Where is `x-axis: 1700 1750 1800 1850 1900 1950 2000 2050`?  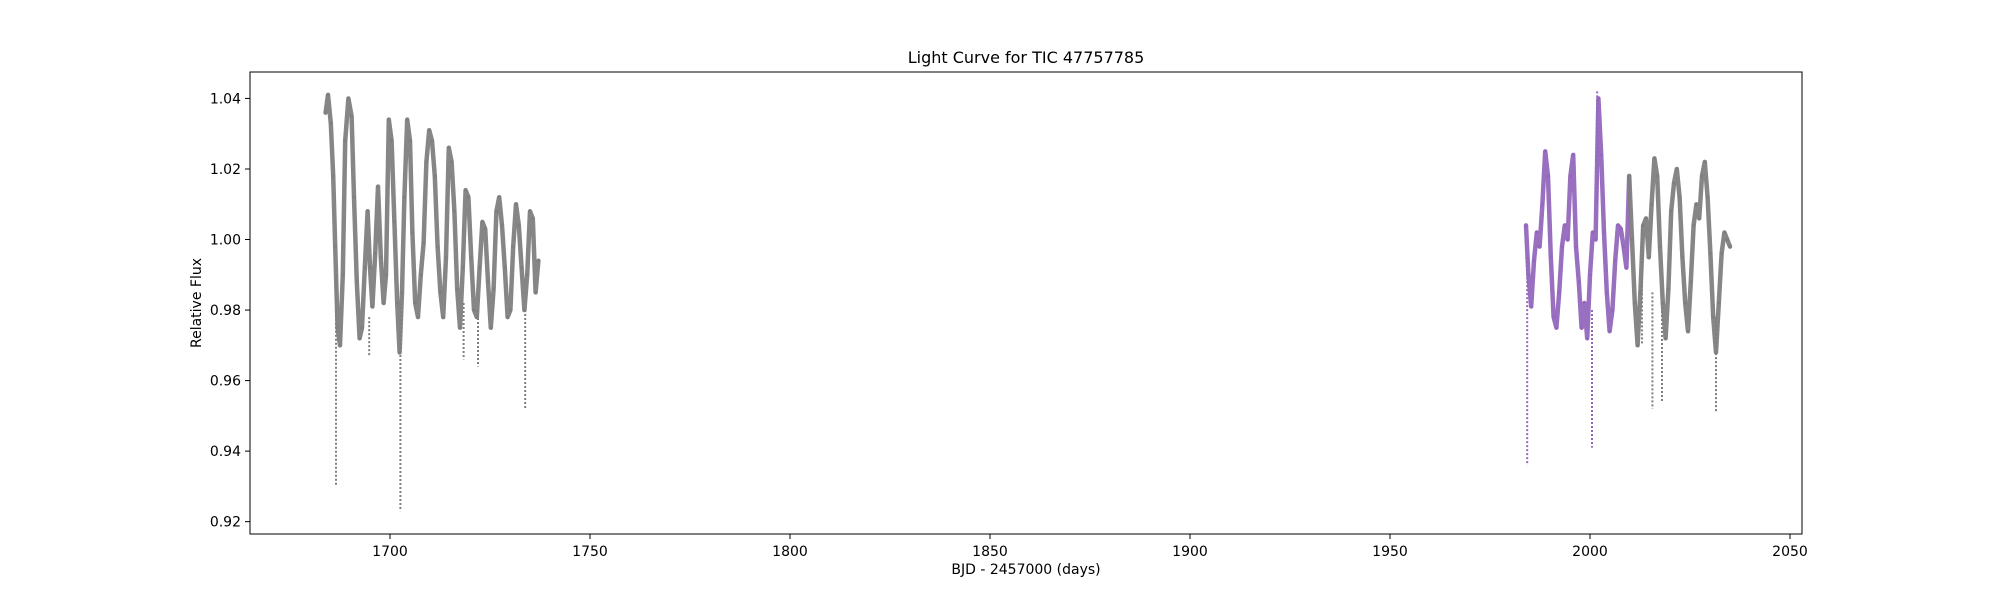 x-axis: 1700 1750 1800 1850 1900 1950 2000 2050 is located at coordinates (1090, 547).